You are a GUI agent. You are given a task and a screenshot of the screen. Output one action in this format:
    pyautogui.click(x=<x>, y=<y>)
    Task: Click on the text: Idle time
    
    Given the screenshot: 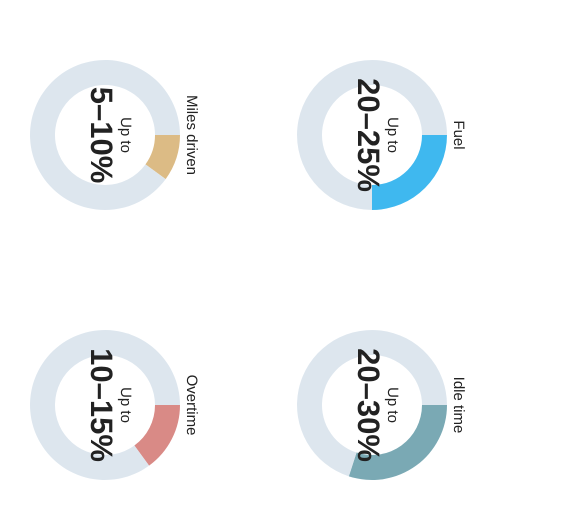 What is the action you would take?
    pyautogui.click(x=458, y=405)
    